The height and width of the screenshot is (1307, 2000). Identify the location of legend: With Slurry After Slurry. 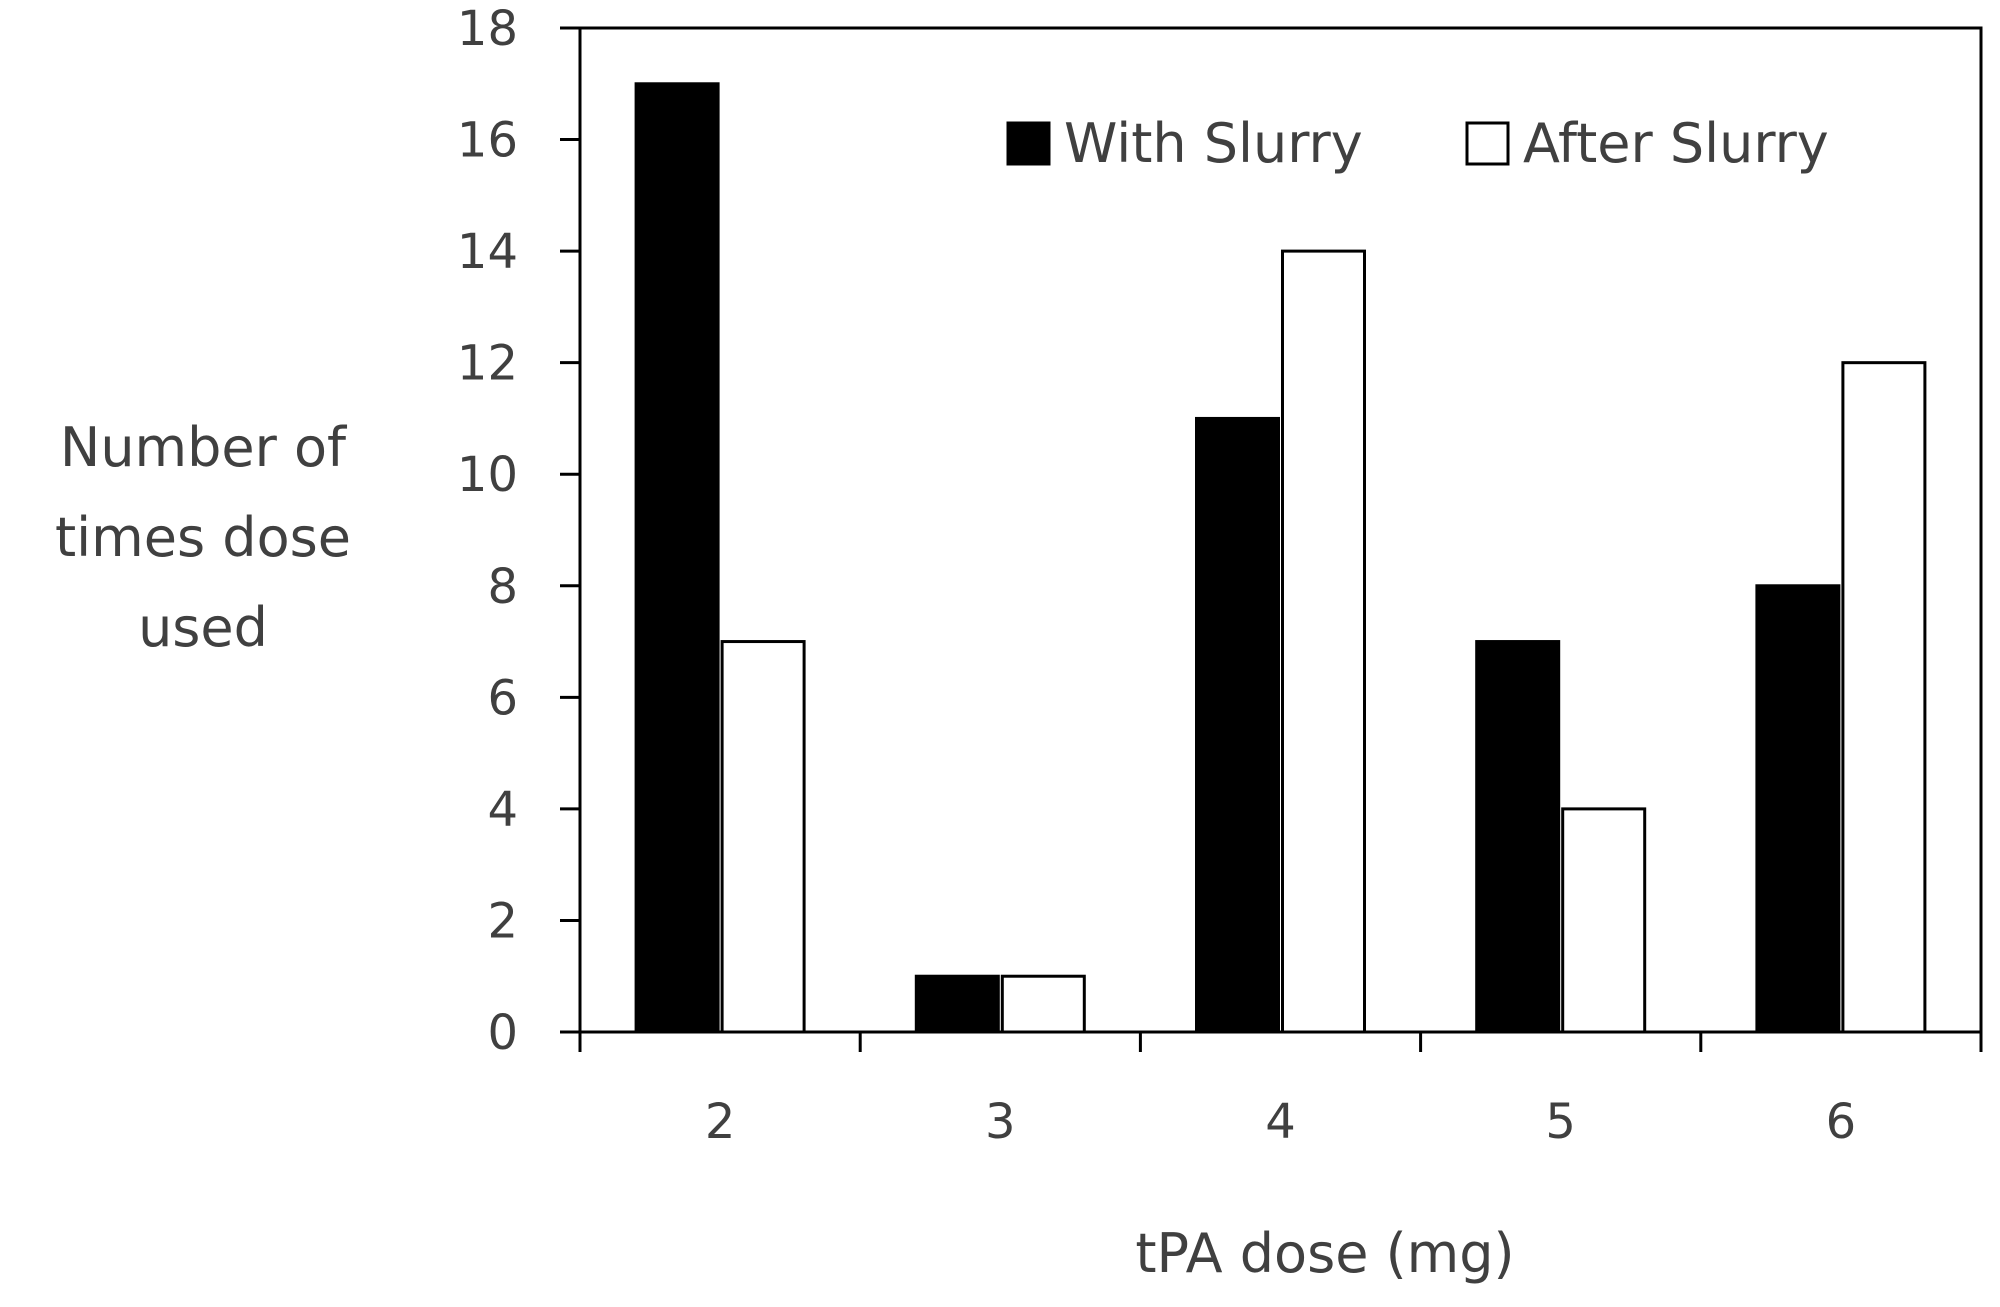
(1417, 143).